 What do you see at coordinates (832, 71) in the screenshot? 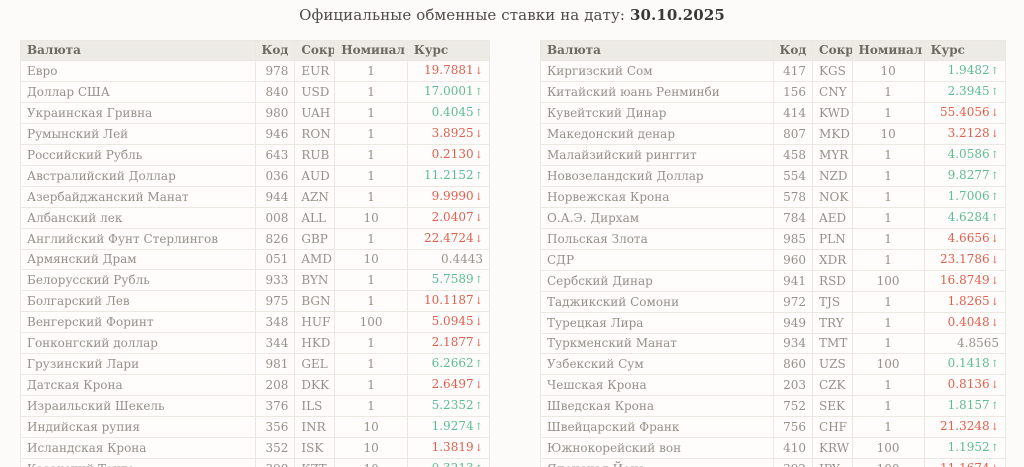
I see `currency-abbr-cell: KGS` at bounding box center [832, 71].